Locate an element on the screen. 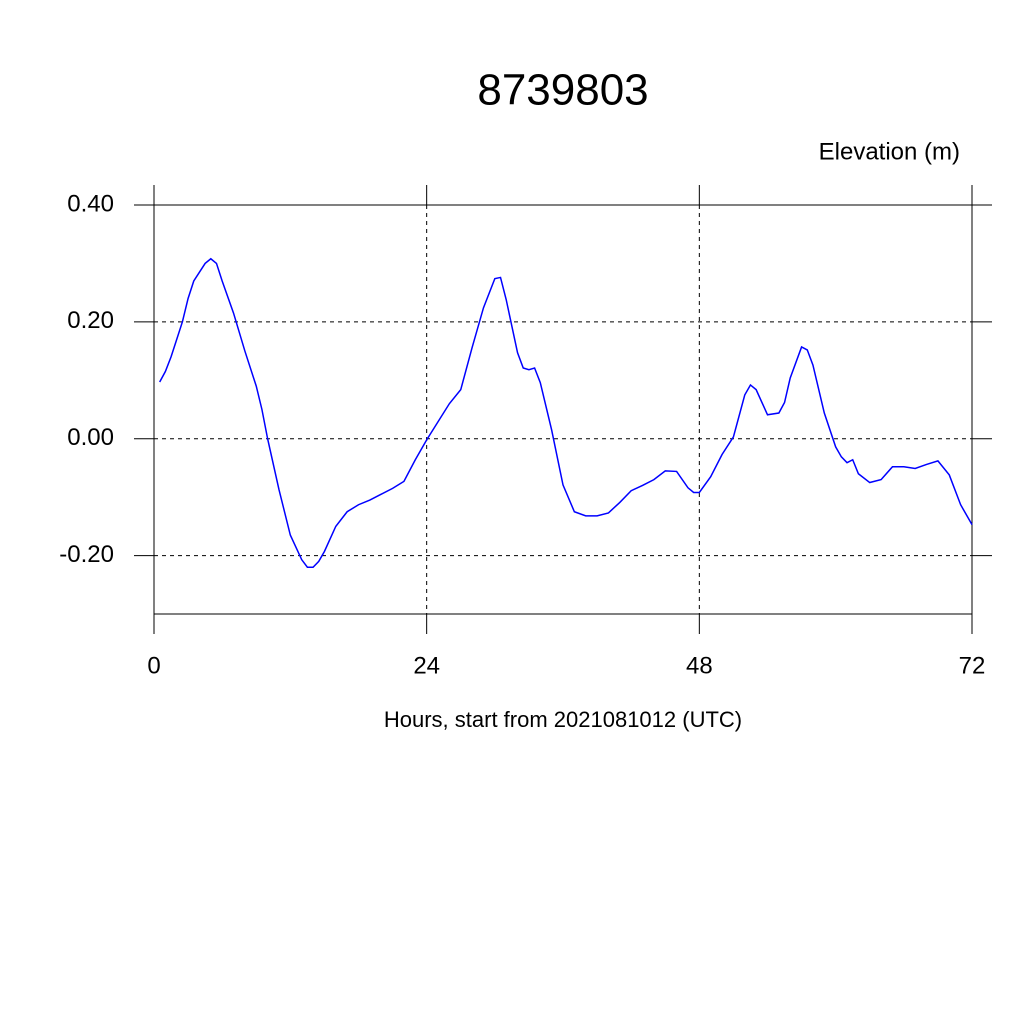 This screenshot has height=1024, width=1024. x-axis-label: Hours, start from 2021081012 (UTC) is located at coordinates (563, 719).